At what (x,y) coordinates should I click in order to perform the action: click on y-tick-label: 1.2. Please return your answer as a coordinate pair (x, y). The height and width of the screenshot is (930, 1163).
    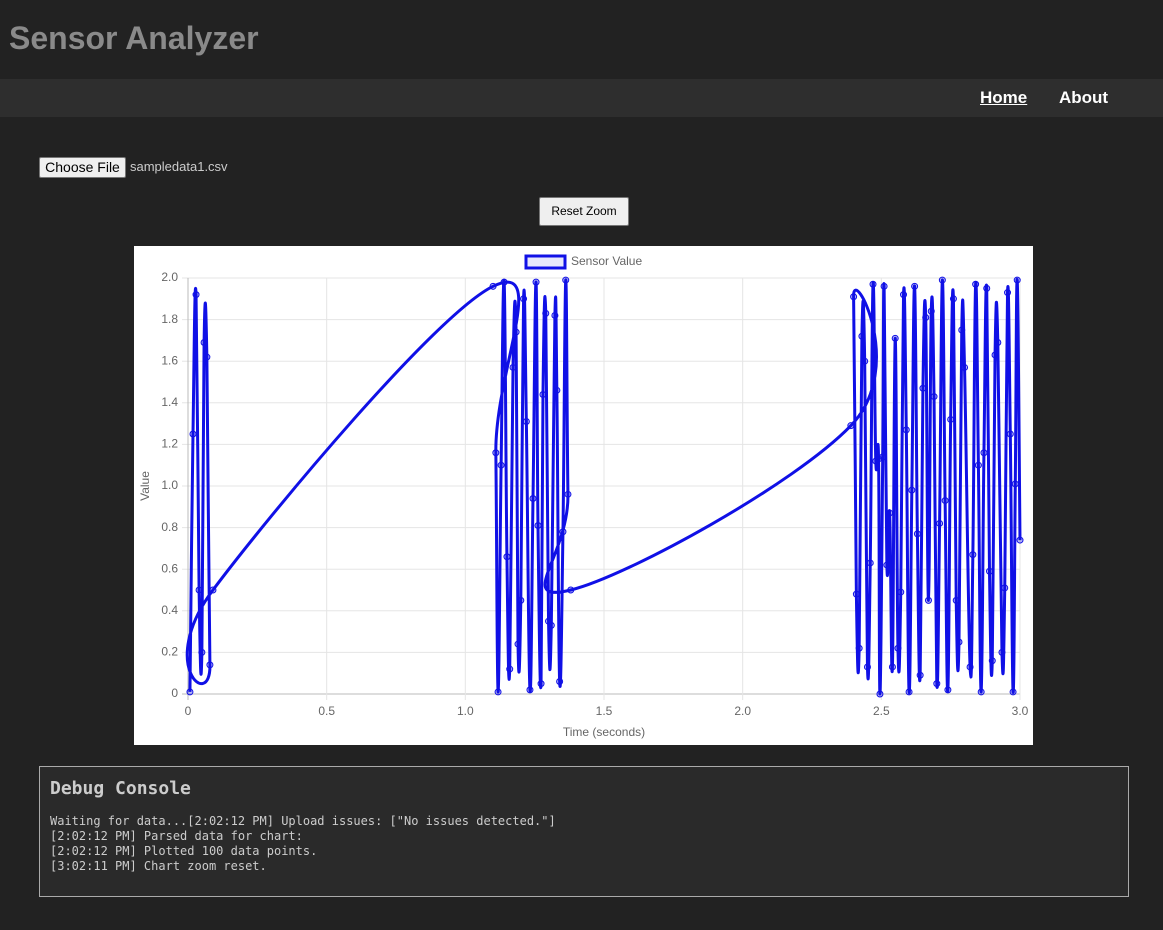
    Looking at the image, I should click on (169, 444).